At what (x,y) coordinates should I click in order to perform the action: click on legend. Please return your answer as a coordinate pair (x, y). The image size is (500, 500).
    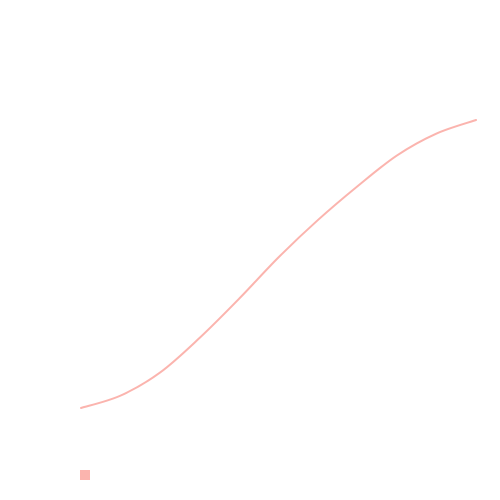
    Looking at the image, I should click on (88, 475).